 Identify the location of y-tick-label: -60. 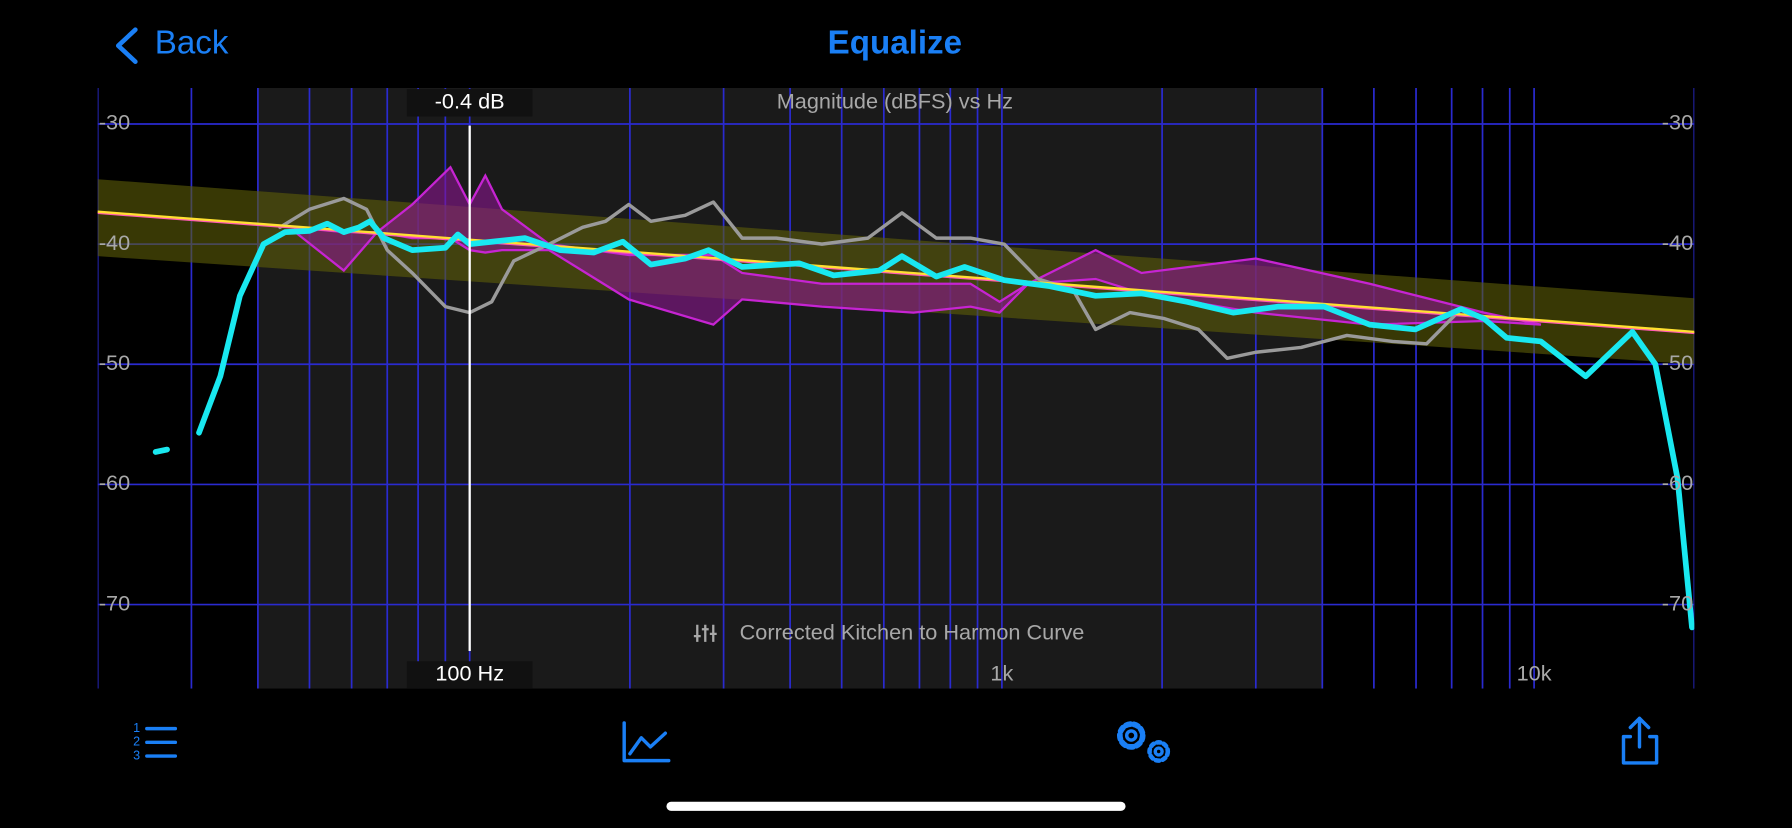
(114, 482).